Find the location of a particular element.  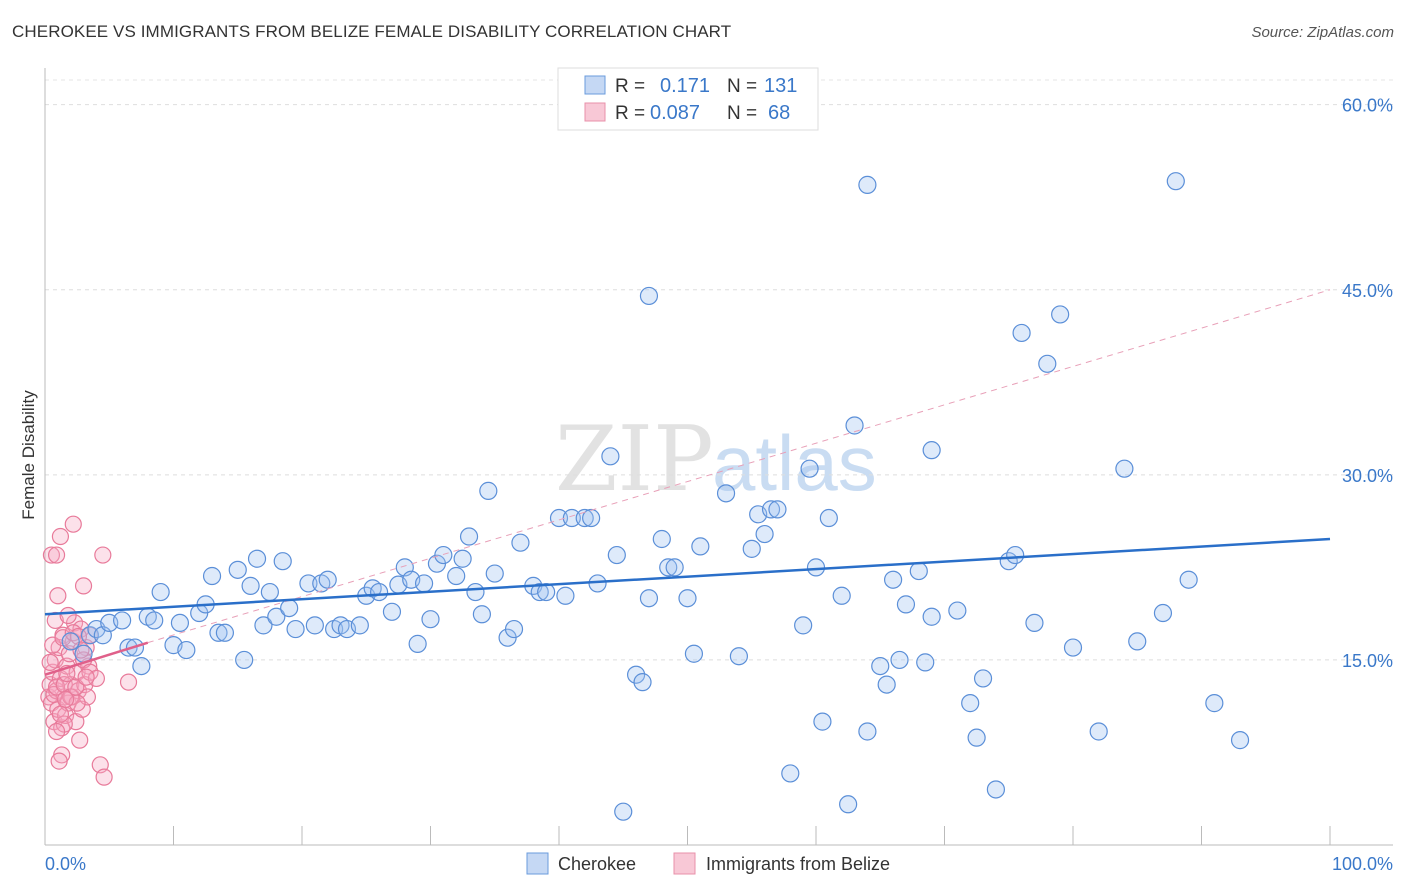

y-axis-label: Female Disability is located at coordinates (28, 455).